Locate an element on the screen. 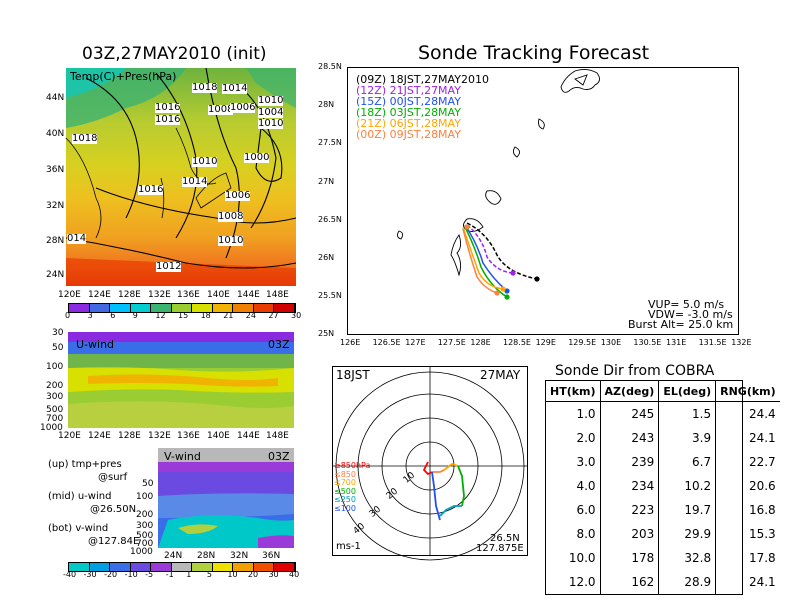 The image size is (792, 612). table-cell: 19.7 is located at coordinates (687, 510).